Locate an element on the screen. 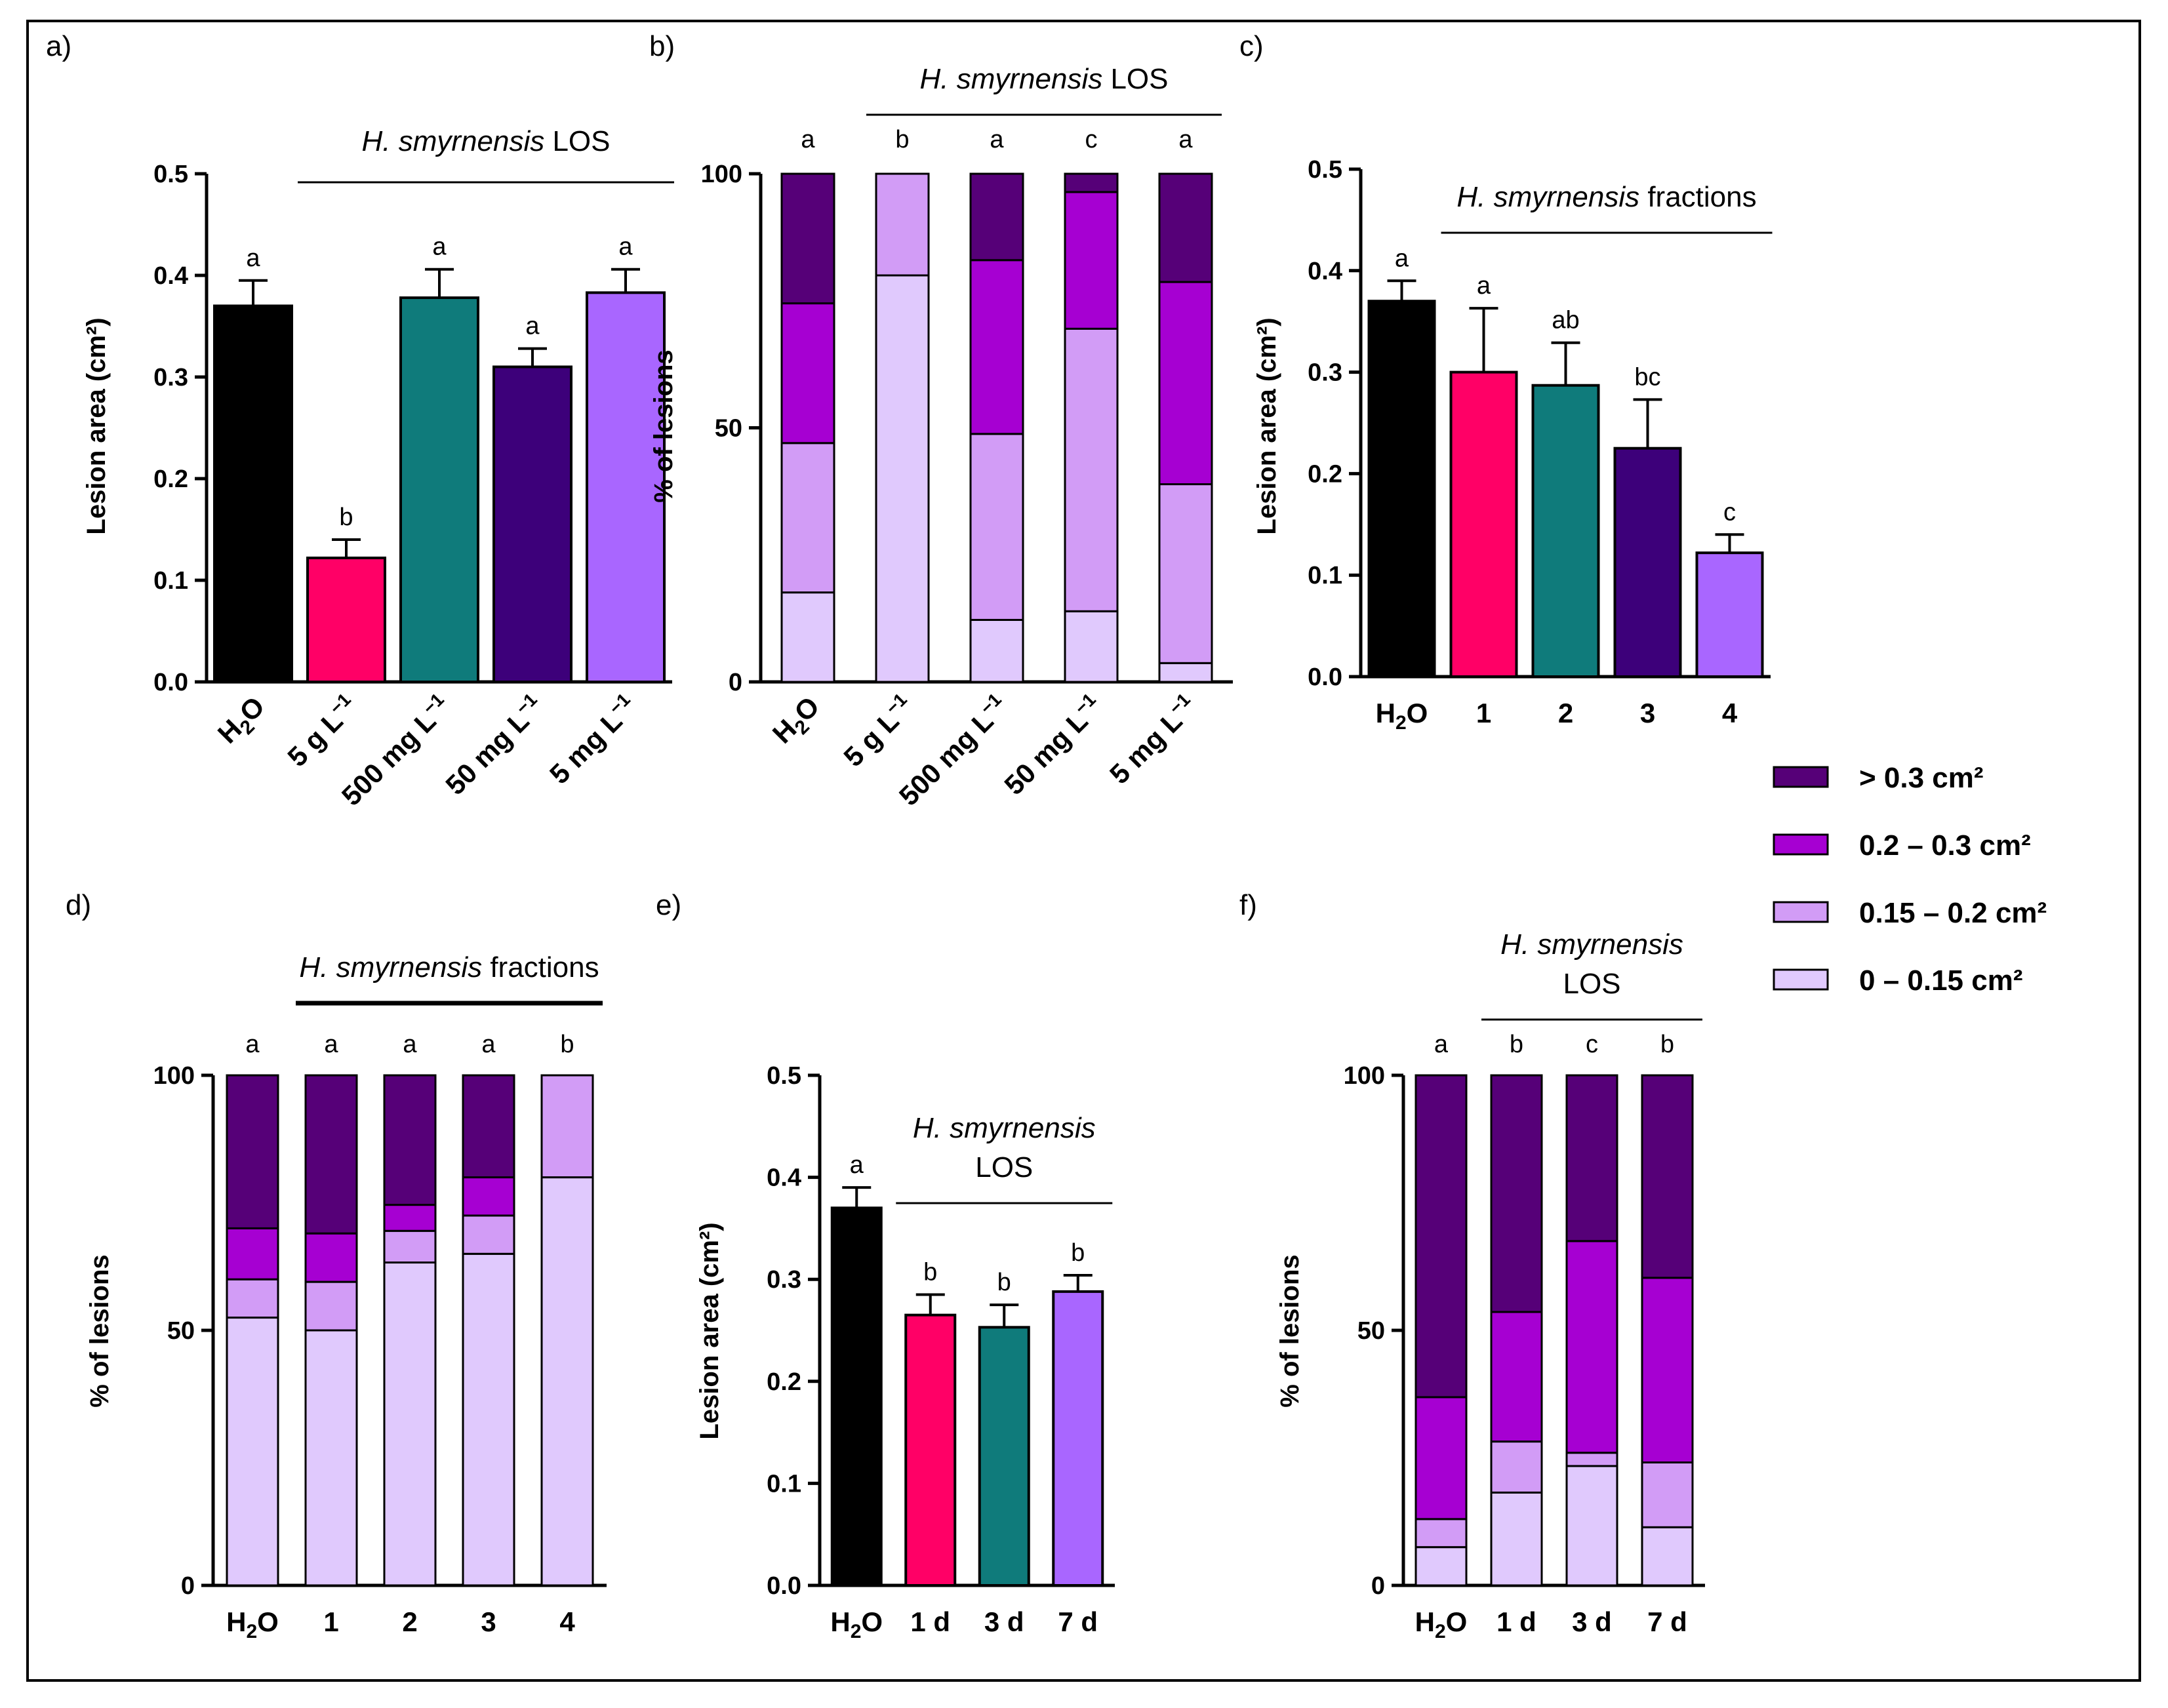  y-tick-label: 0.2 is located at coordinates (784, 1382).